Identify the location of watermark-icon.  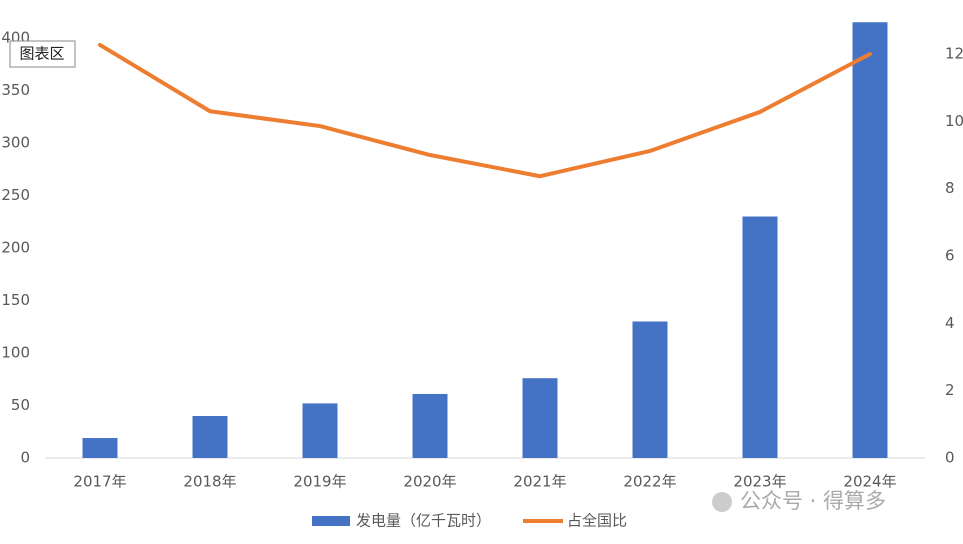
(722, 502).